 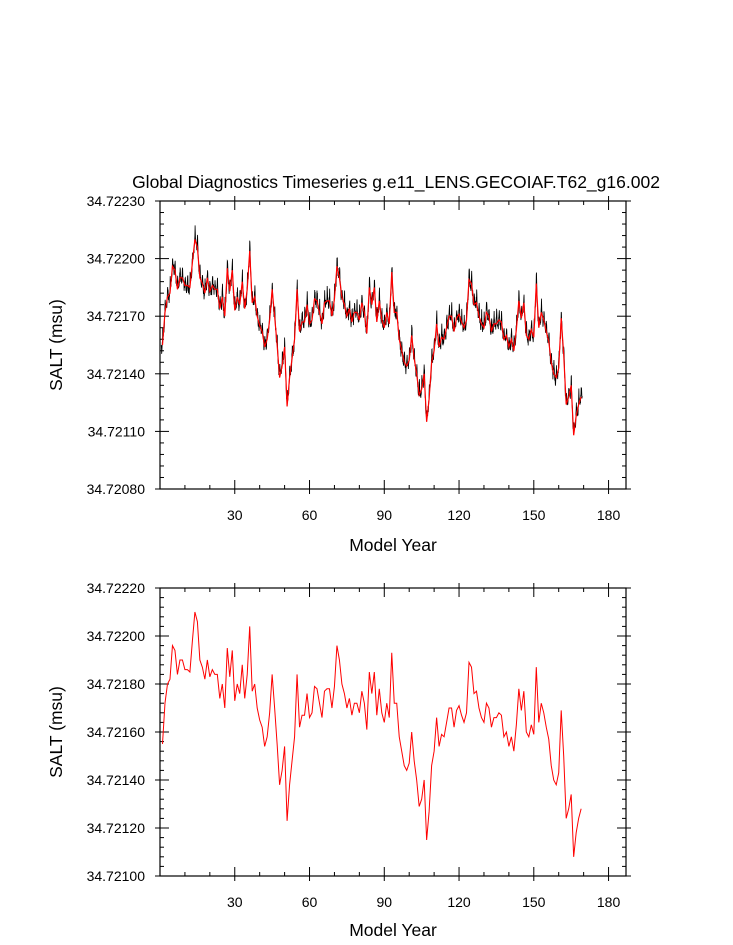 What do you see at coordinates (56, 732) in the screenshot?
I see `bottom-y-axis-label: SALT (msu)` at bounding box center [56, 732].